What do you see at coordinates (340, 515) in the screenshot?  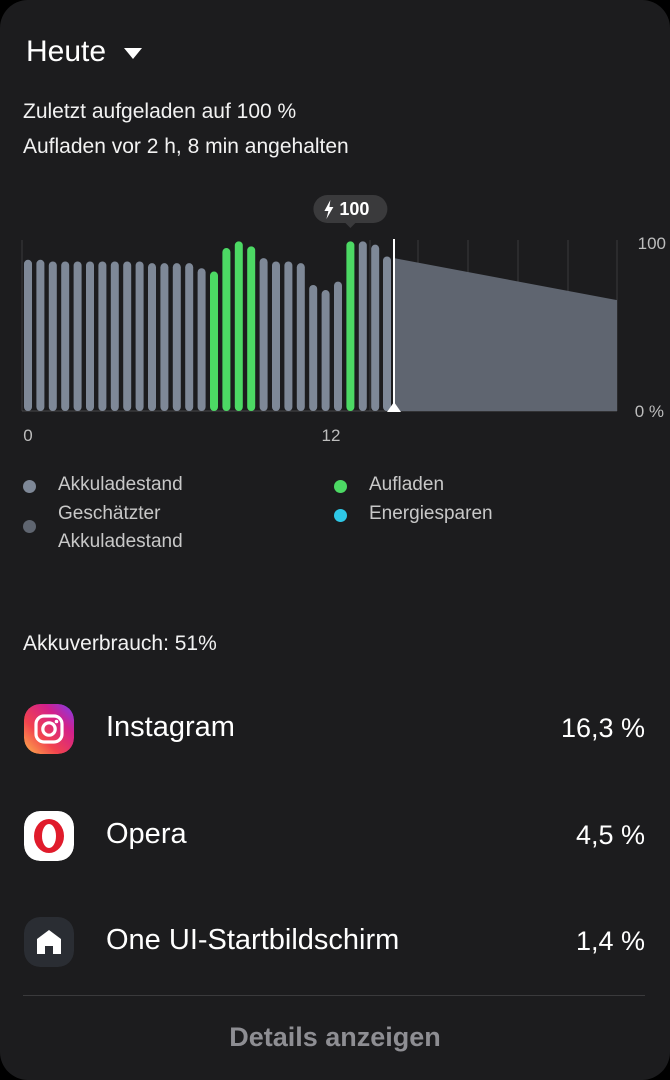 I see `legend-dot-power-saving` at bounding box center [340, 515].